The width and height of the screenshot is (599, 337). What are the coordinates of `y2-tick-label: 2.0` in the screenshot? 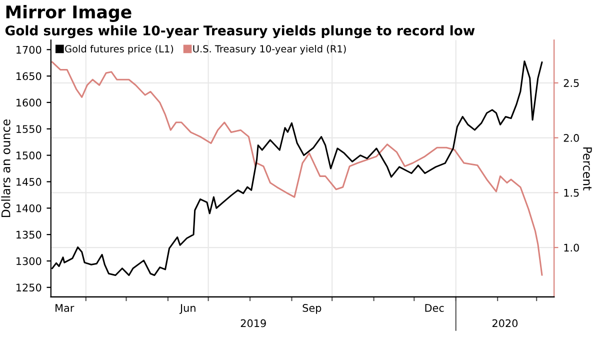 It's located at (571, 138).